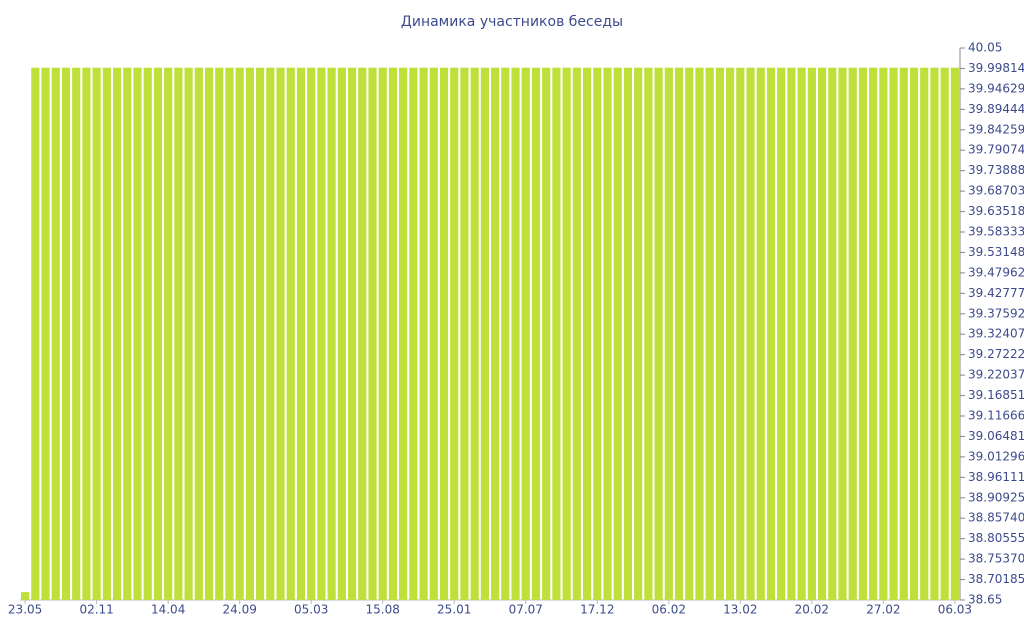  What do you see at coordinates (383, 610) in the screenshot?
I see `x-tick-label: 15.08` at bounding box center [383, 610].